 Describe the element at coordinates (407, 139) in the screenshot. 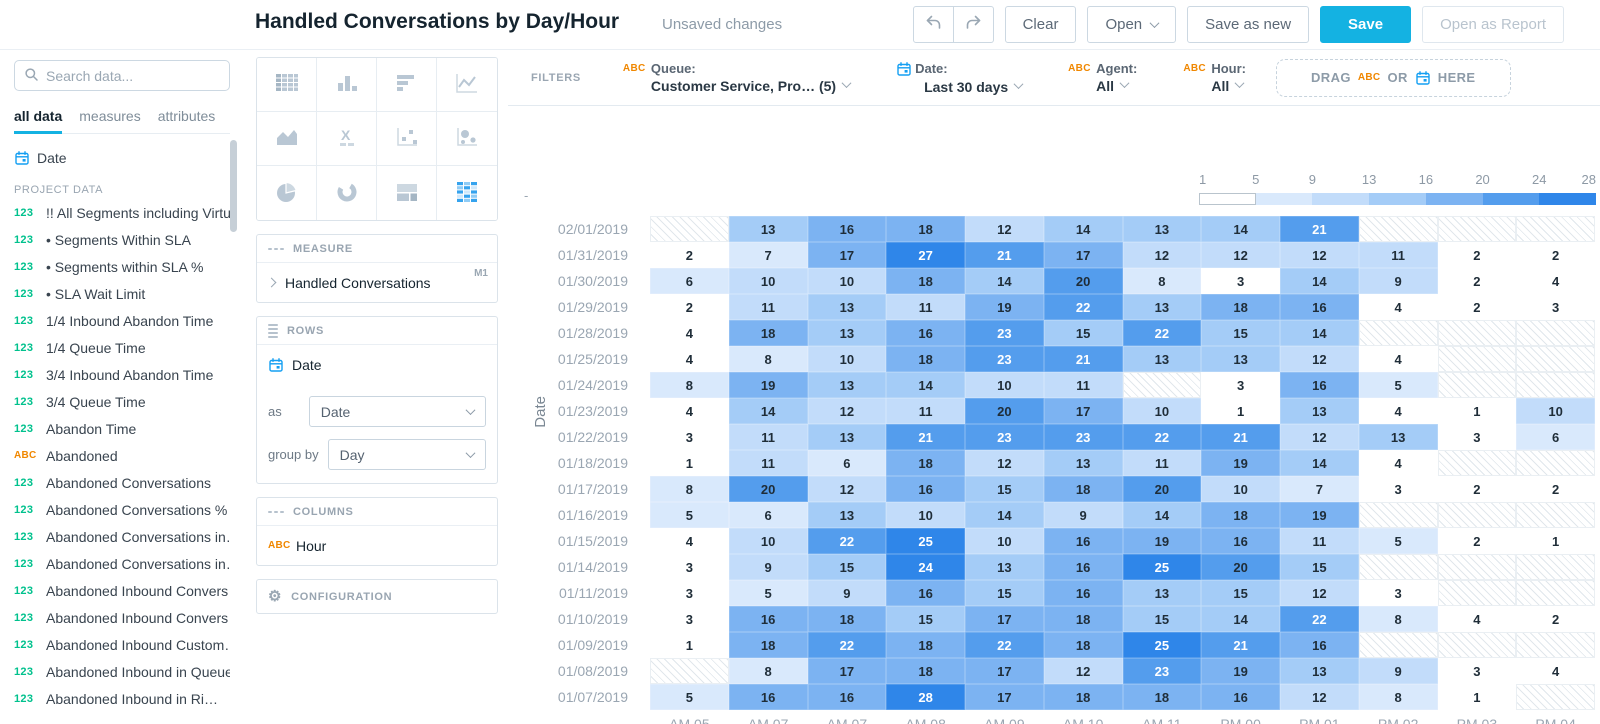

I see `viz-type-scatter-plot` at that location.